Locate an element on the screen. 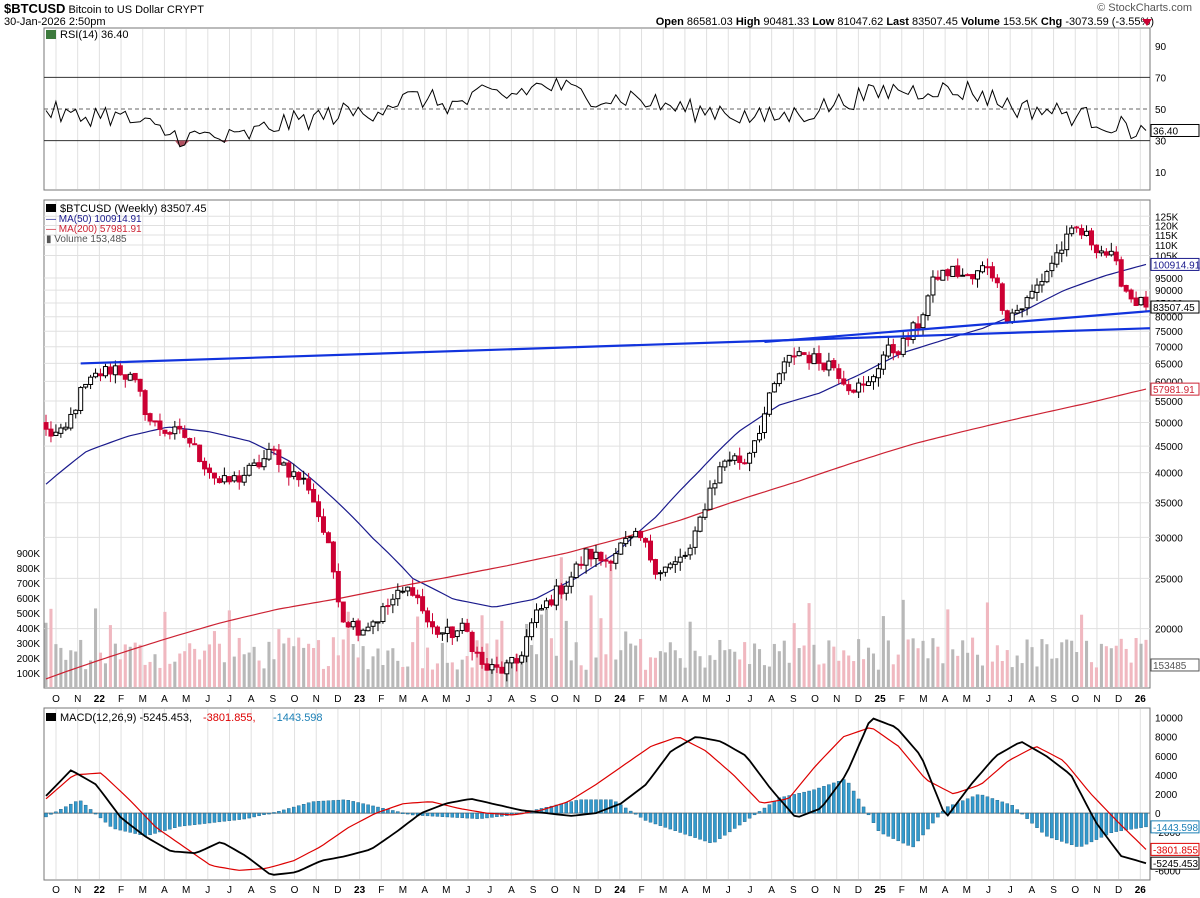  macd-y-tick-label: 8000 is located at coordinates (1166, 738).